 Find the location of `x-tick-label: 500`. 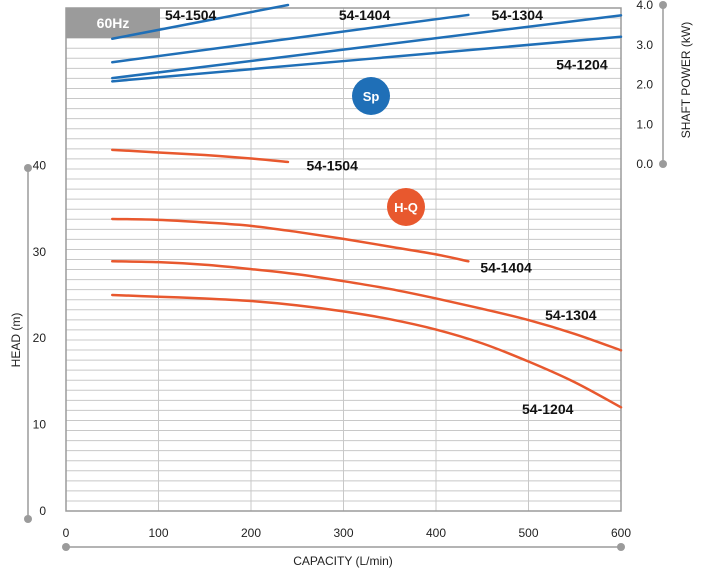

x-tick-label: 500 is located at coordinates (528, 533).